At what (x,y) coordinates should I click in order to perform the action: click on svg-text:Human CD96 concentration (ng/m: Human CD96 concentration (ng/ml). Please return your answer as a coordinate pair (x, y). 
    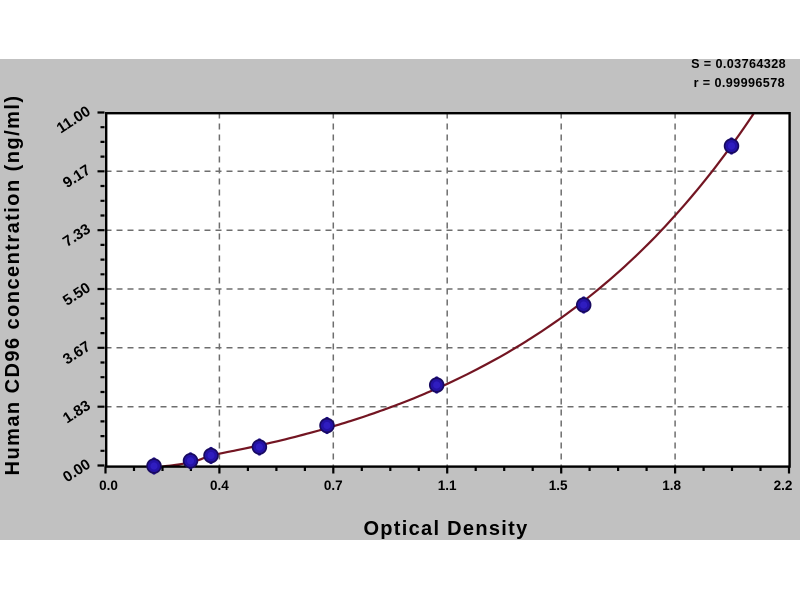
    Looking at the image, I should click on (13, 285).